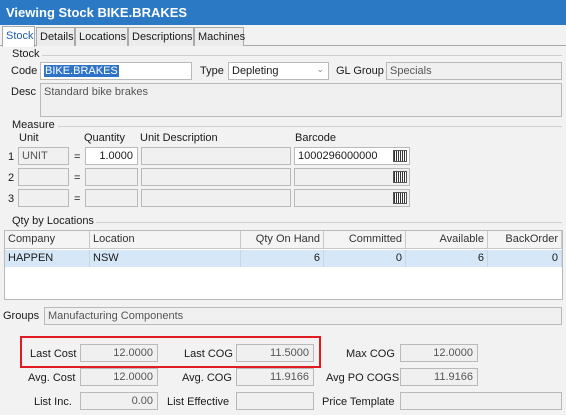 The width and height of the screenshot is (566, 415). What do you see at coordinates (26, 54) in the screenshot?
I see `stock-section-label: Stock` at bounding box center [26, 54].